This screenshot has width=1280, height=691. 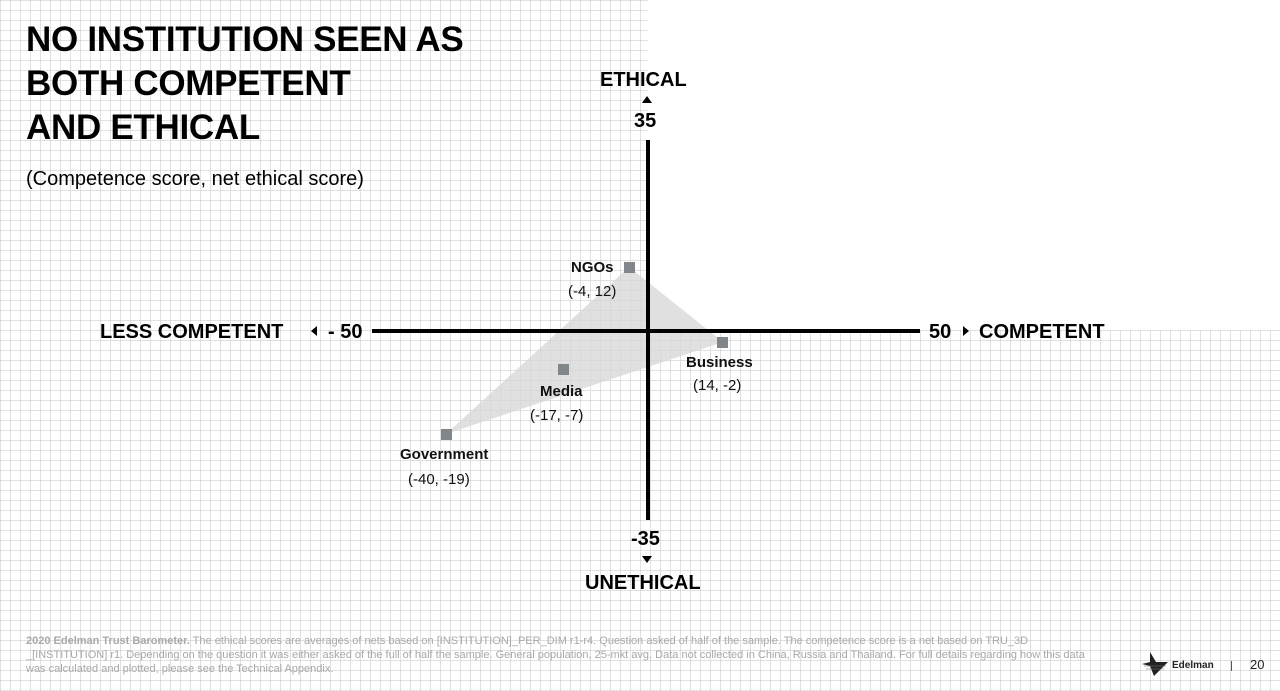 I want to click on label-media: Media, so click(x=561, y=391).